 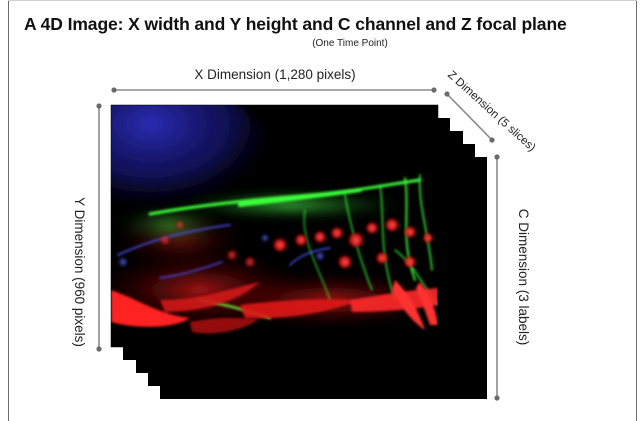 I want to click on x-dimension-label: X Dimension (1,280 pixels), so click(x=275, y=74).